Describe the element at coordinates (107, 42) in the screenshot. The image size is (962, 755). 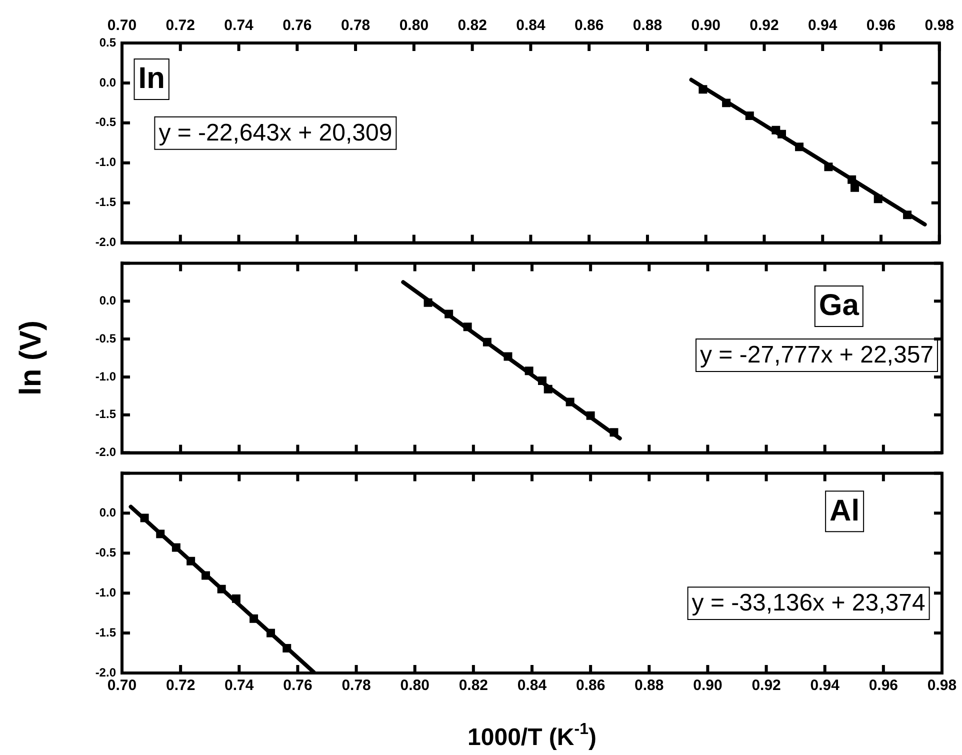
I see `y-tick-label: 0.5` at that location.